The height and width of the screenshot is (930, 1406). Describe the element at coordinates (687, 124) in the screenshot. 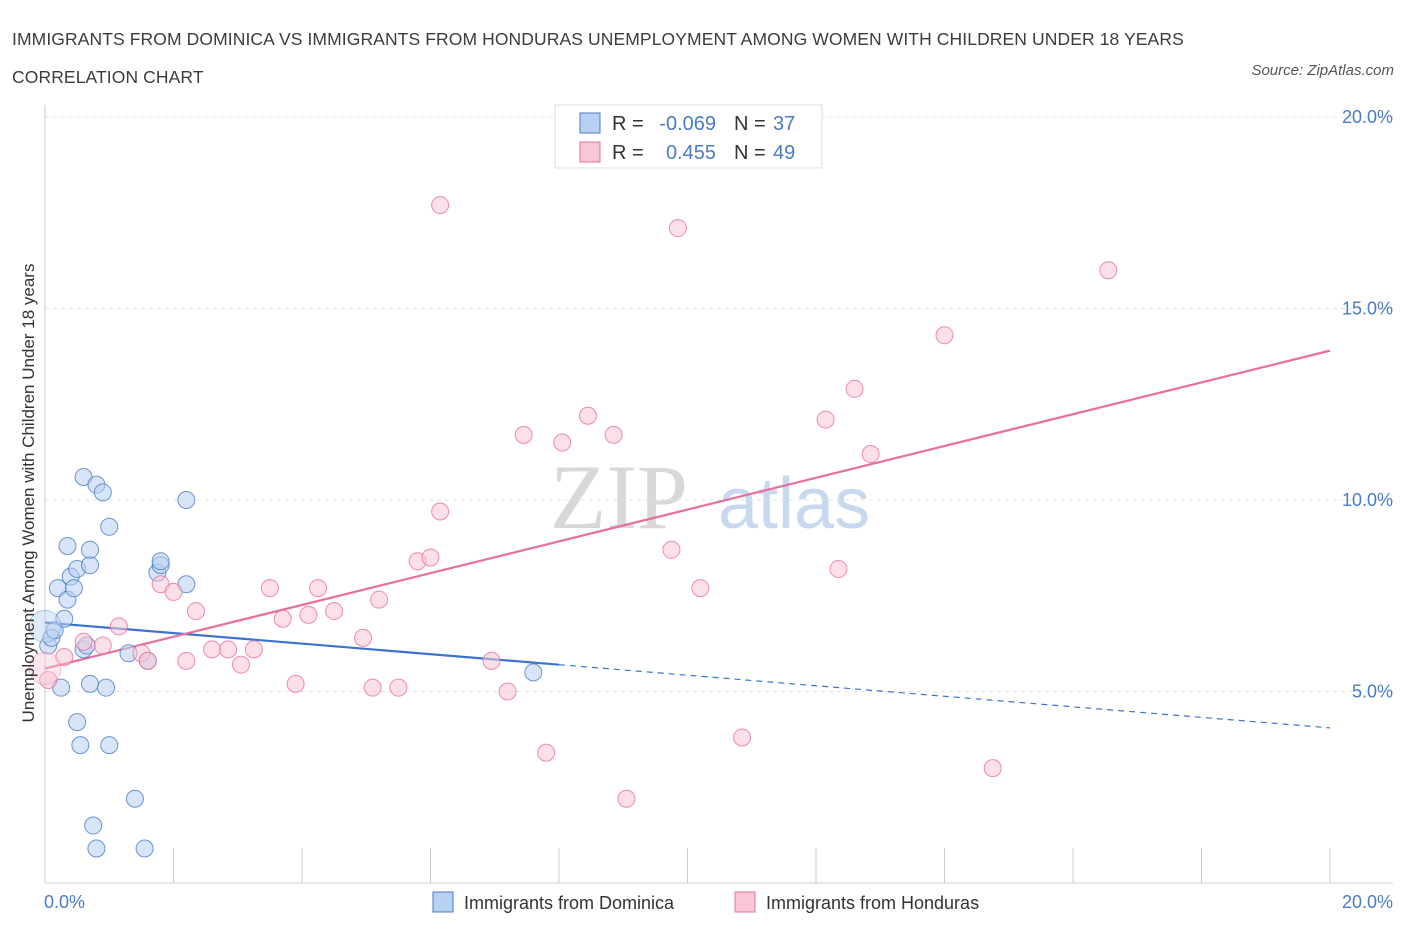

I see `legend-r-value: -0.069` at that location.